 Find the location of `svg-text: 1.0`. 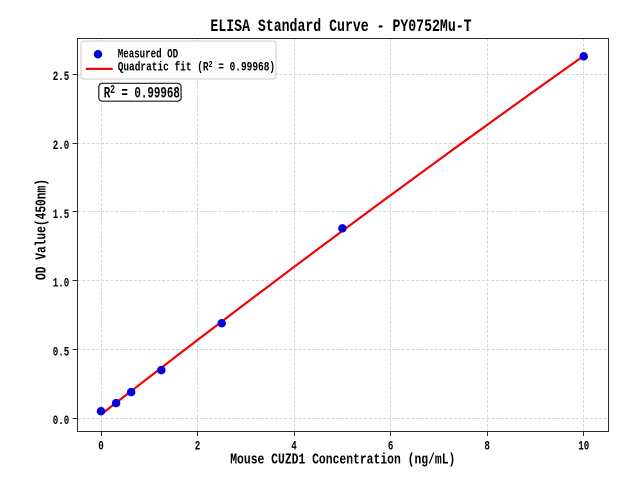

svg-text: 1.0 is located at coordinates (61, 284).